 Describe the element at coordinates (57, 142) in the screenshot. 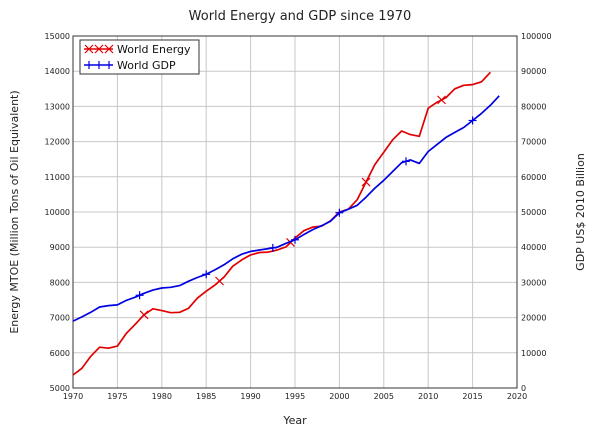

I see `y-left-tick-label: 12000` at that location.